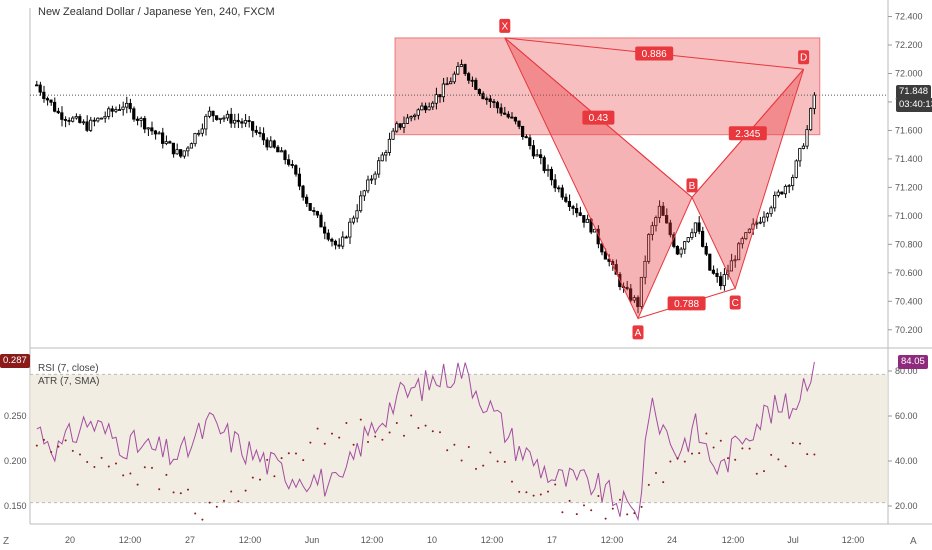  What do you see at coordinates (906, 506) in the screenshot?
I see `rsi-tick-label: 20.00` at bounding box center [906, 506].